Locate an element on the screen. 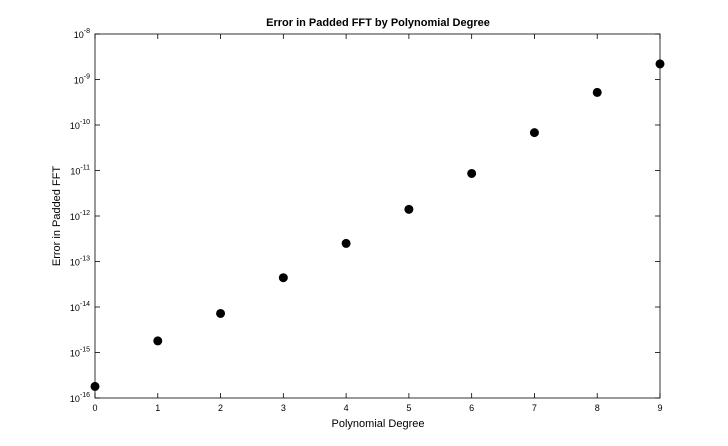 The height and width of the screenshot is (446, 728). x-tick-label: 3 is located at coordinates (283, 408).